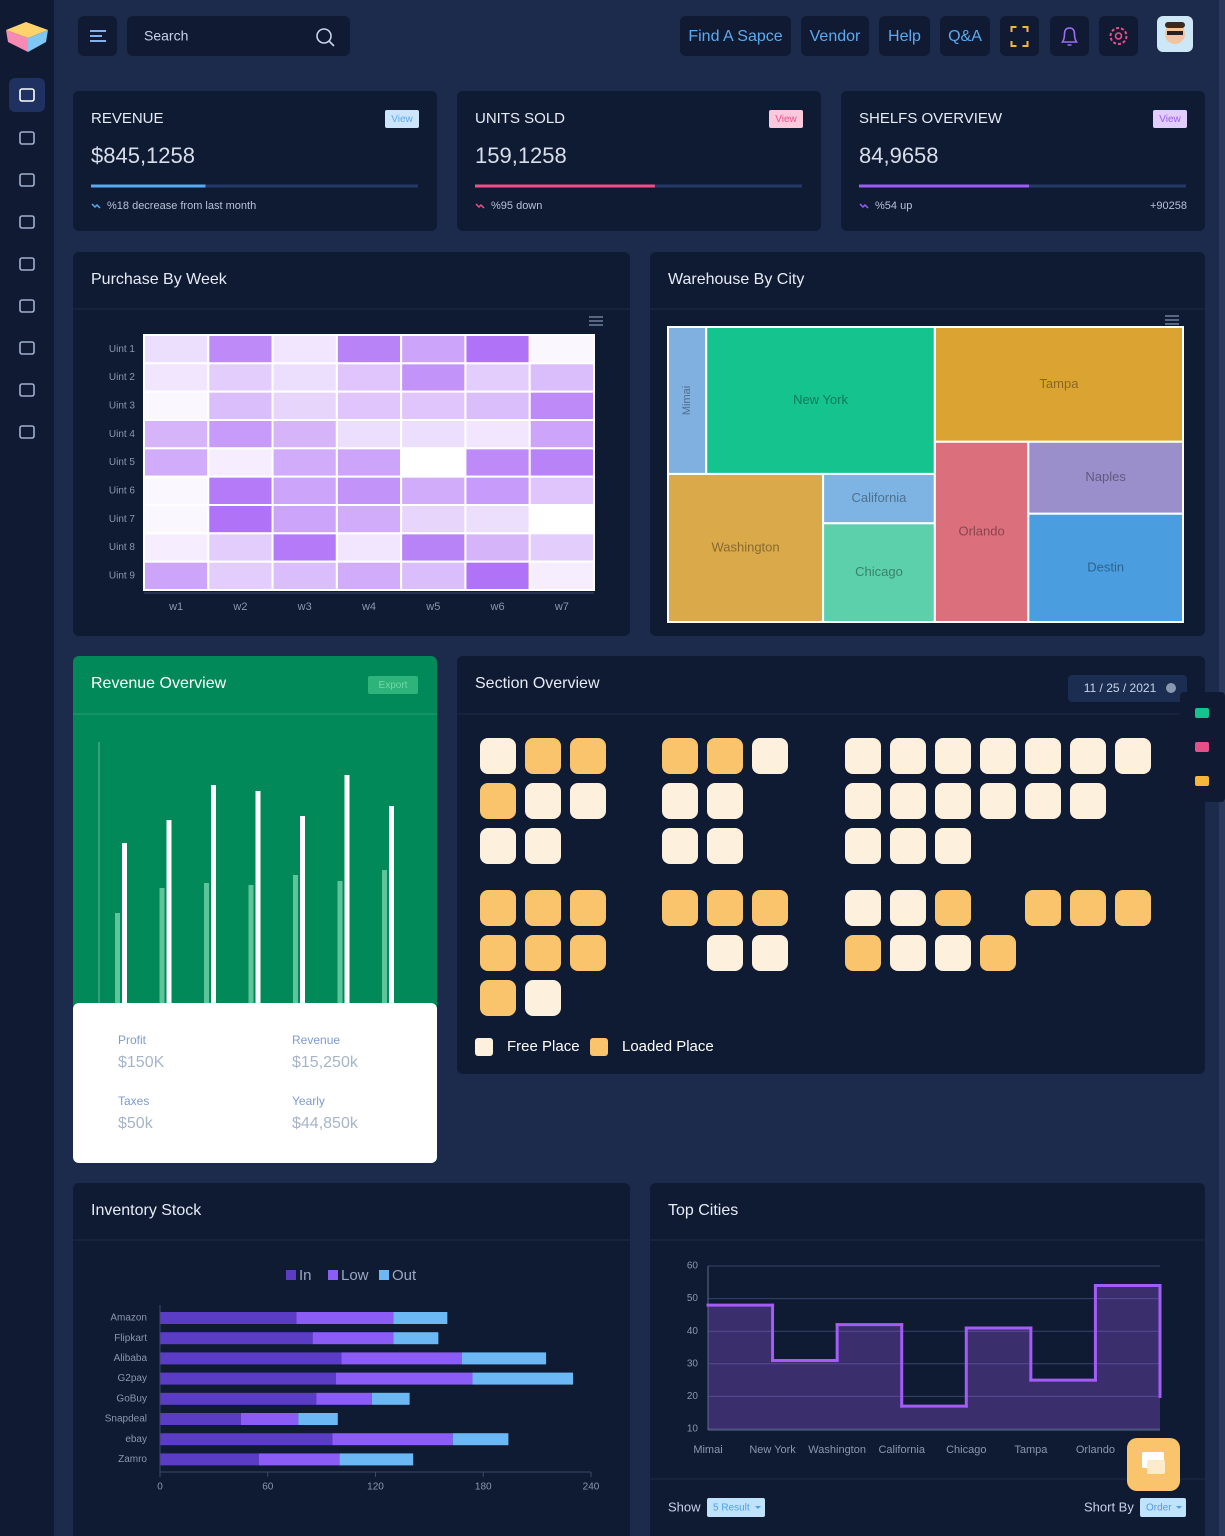 The height and width of the screenshot is (1536, 1225). Describe the element at coordinates (308, 1101) in the screenshot. I see `summary-label: Yearly` at that location.